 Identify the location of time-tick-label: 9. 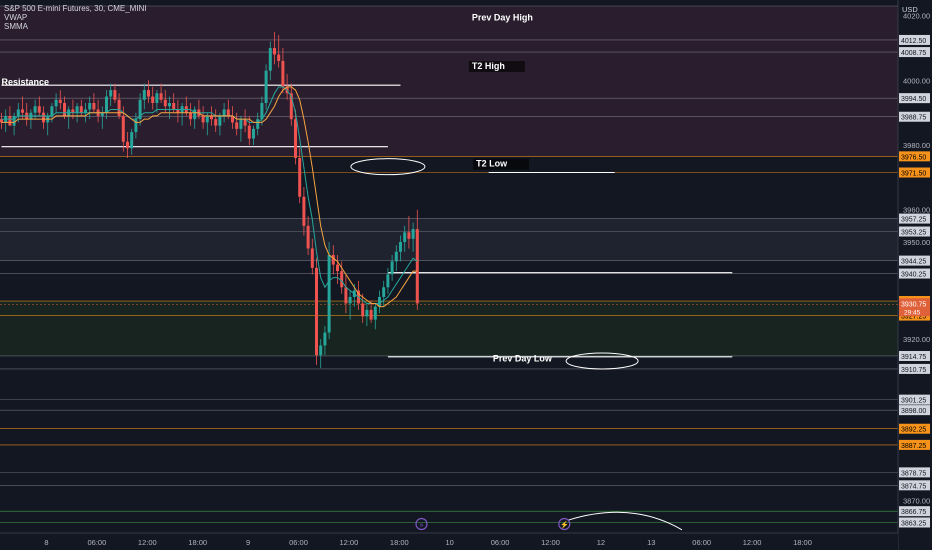
(248, 542).